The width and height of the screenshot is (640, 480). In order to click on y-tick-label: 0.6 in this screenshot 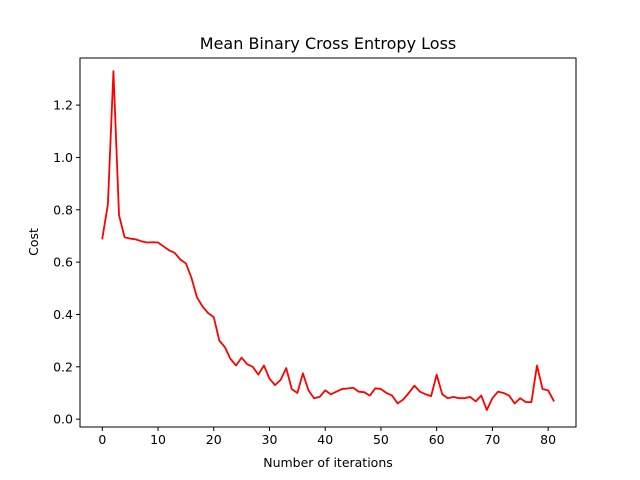, I will do `click(63, 262)`.